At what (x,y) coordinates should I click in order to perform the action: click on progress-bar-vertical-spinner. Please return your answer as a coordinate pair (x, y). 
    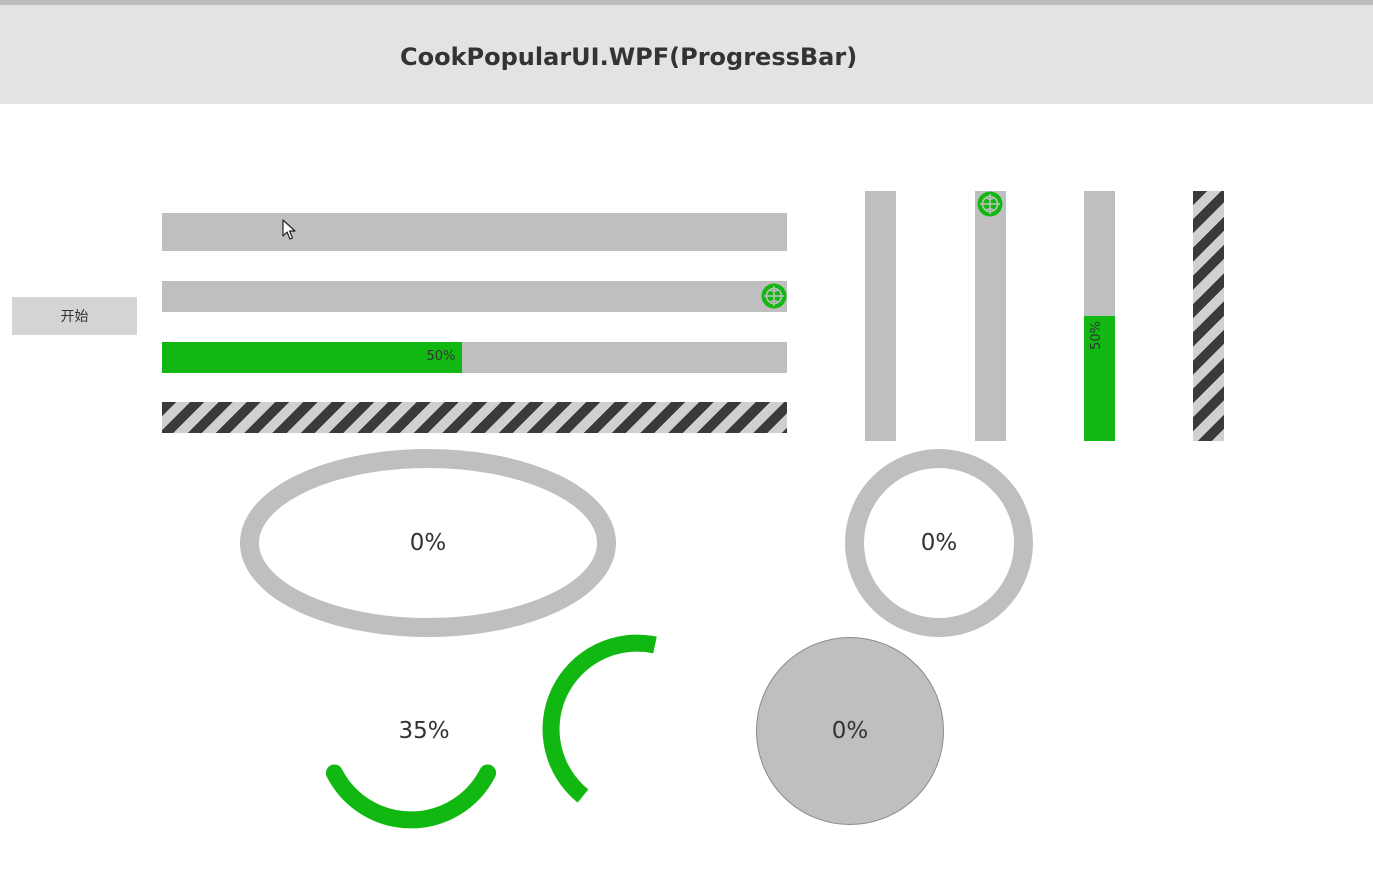
    Looking at the image, I should click on (990, 316).